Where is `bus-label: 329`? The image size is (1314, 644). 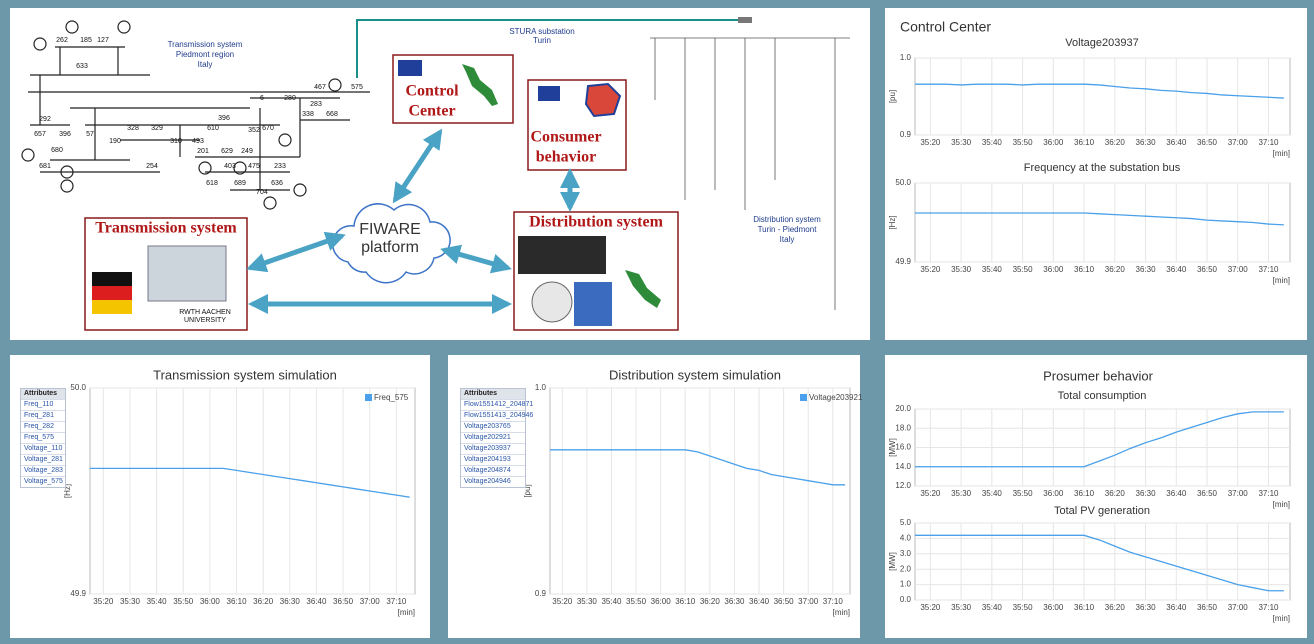
bus-label: 329 is located at coordinates (157, 128).